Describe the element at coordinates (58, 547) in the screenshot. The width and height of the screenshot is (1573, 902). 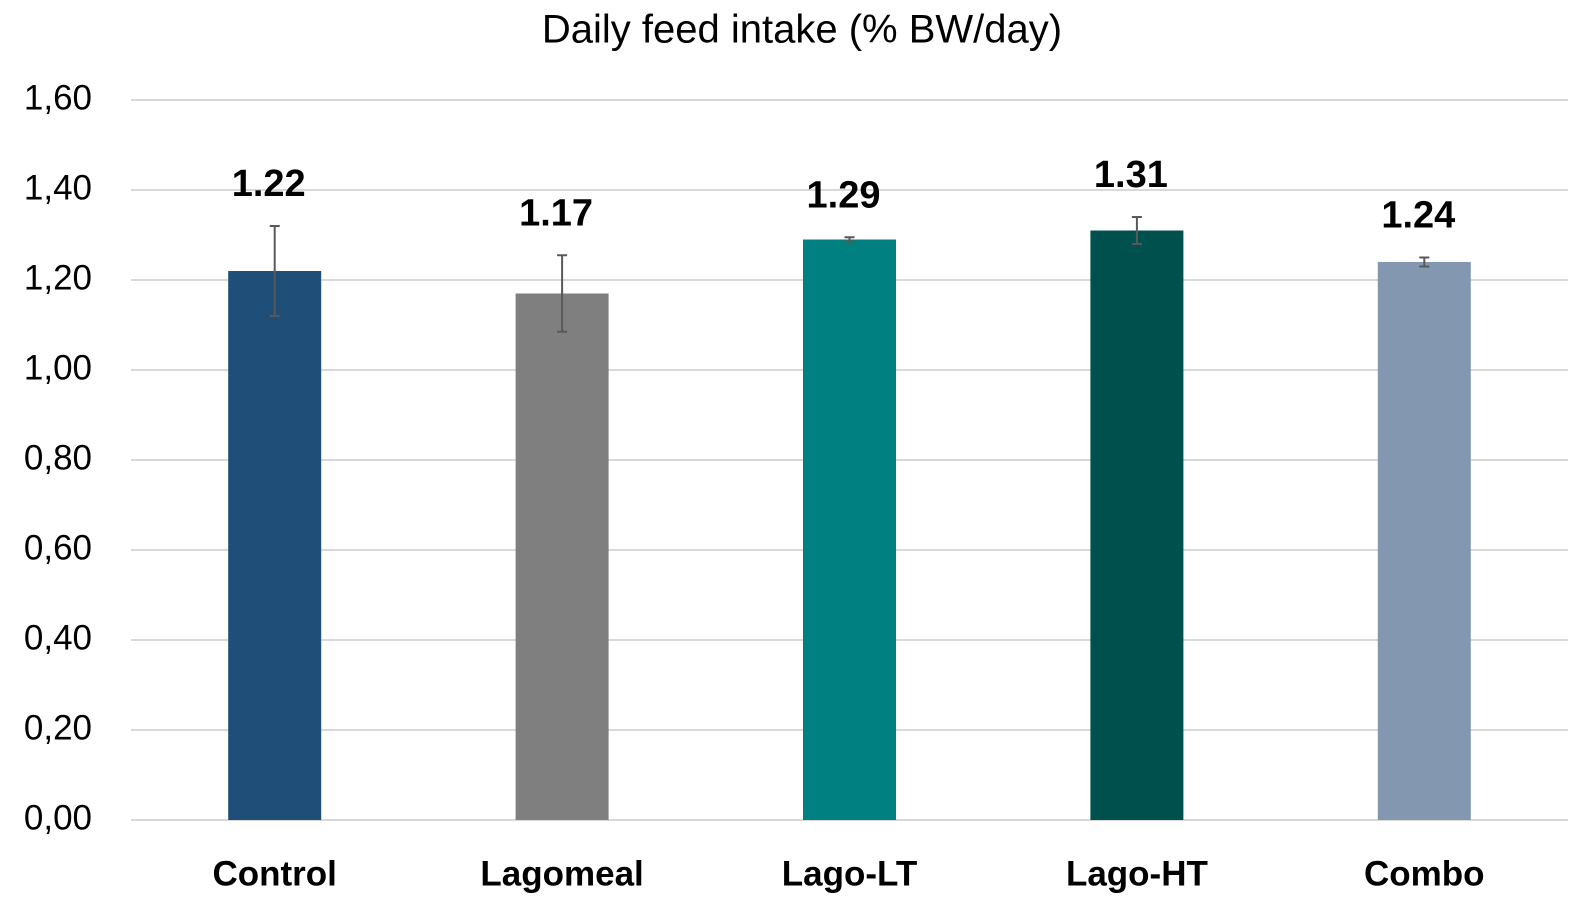
I see `y-tick-label: 0,60` at that location.